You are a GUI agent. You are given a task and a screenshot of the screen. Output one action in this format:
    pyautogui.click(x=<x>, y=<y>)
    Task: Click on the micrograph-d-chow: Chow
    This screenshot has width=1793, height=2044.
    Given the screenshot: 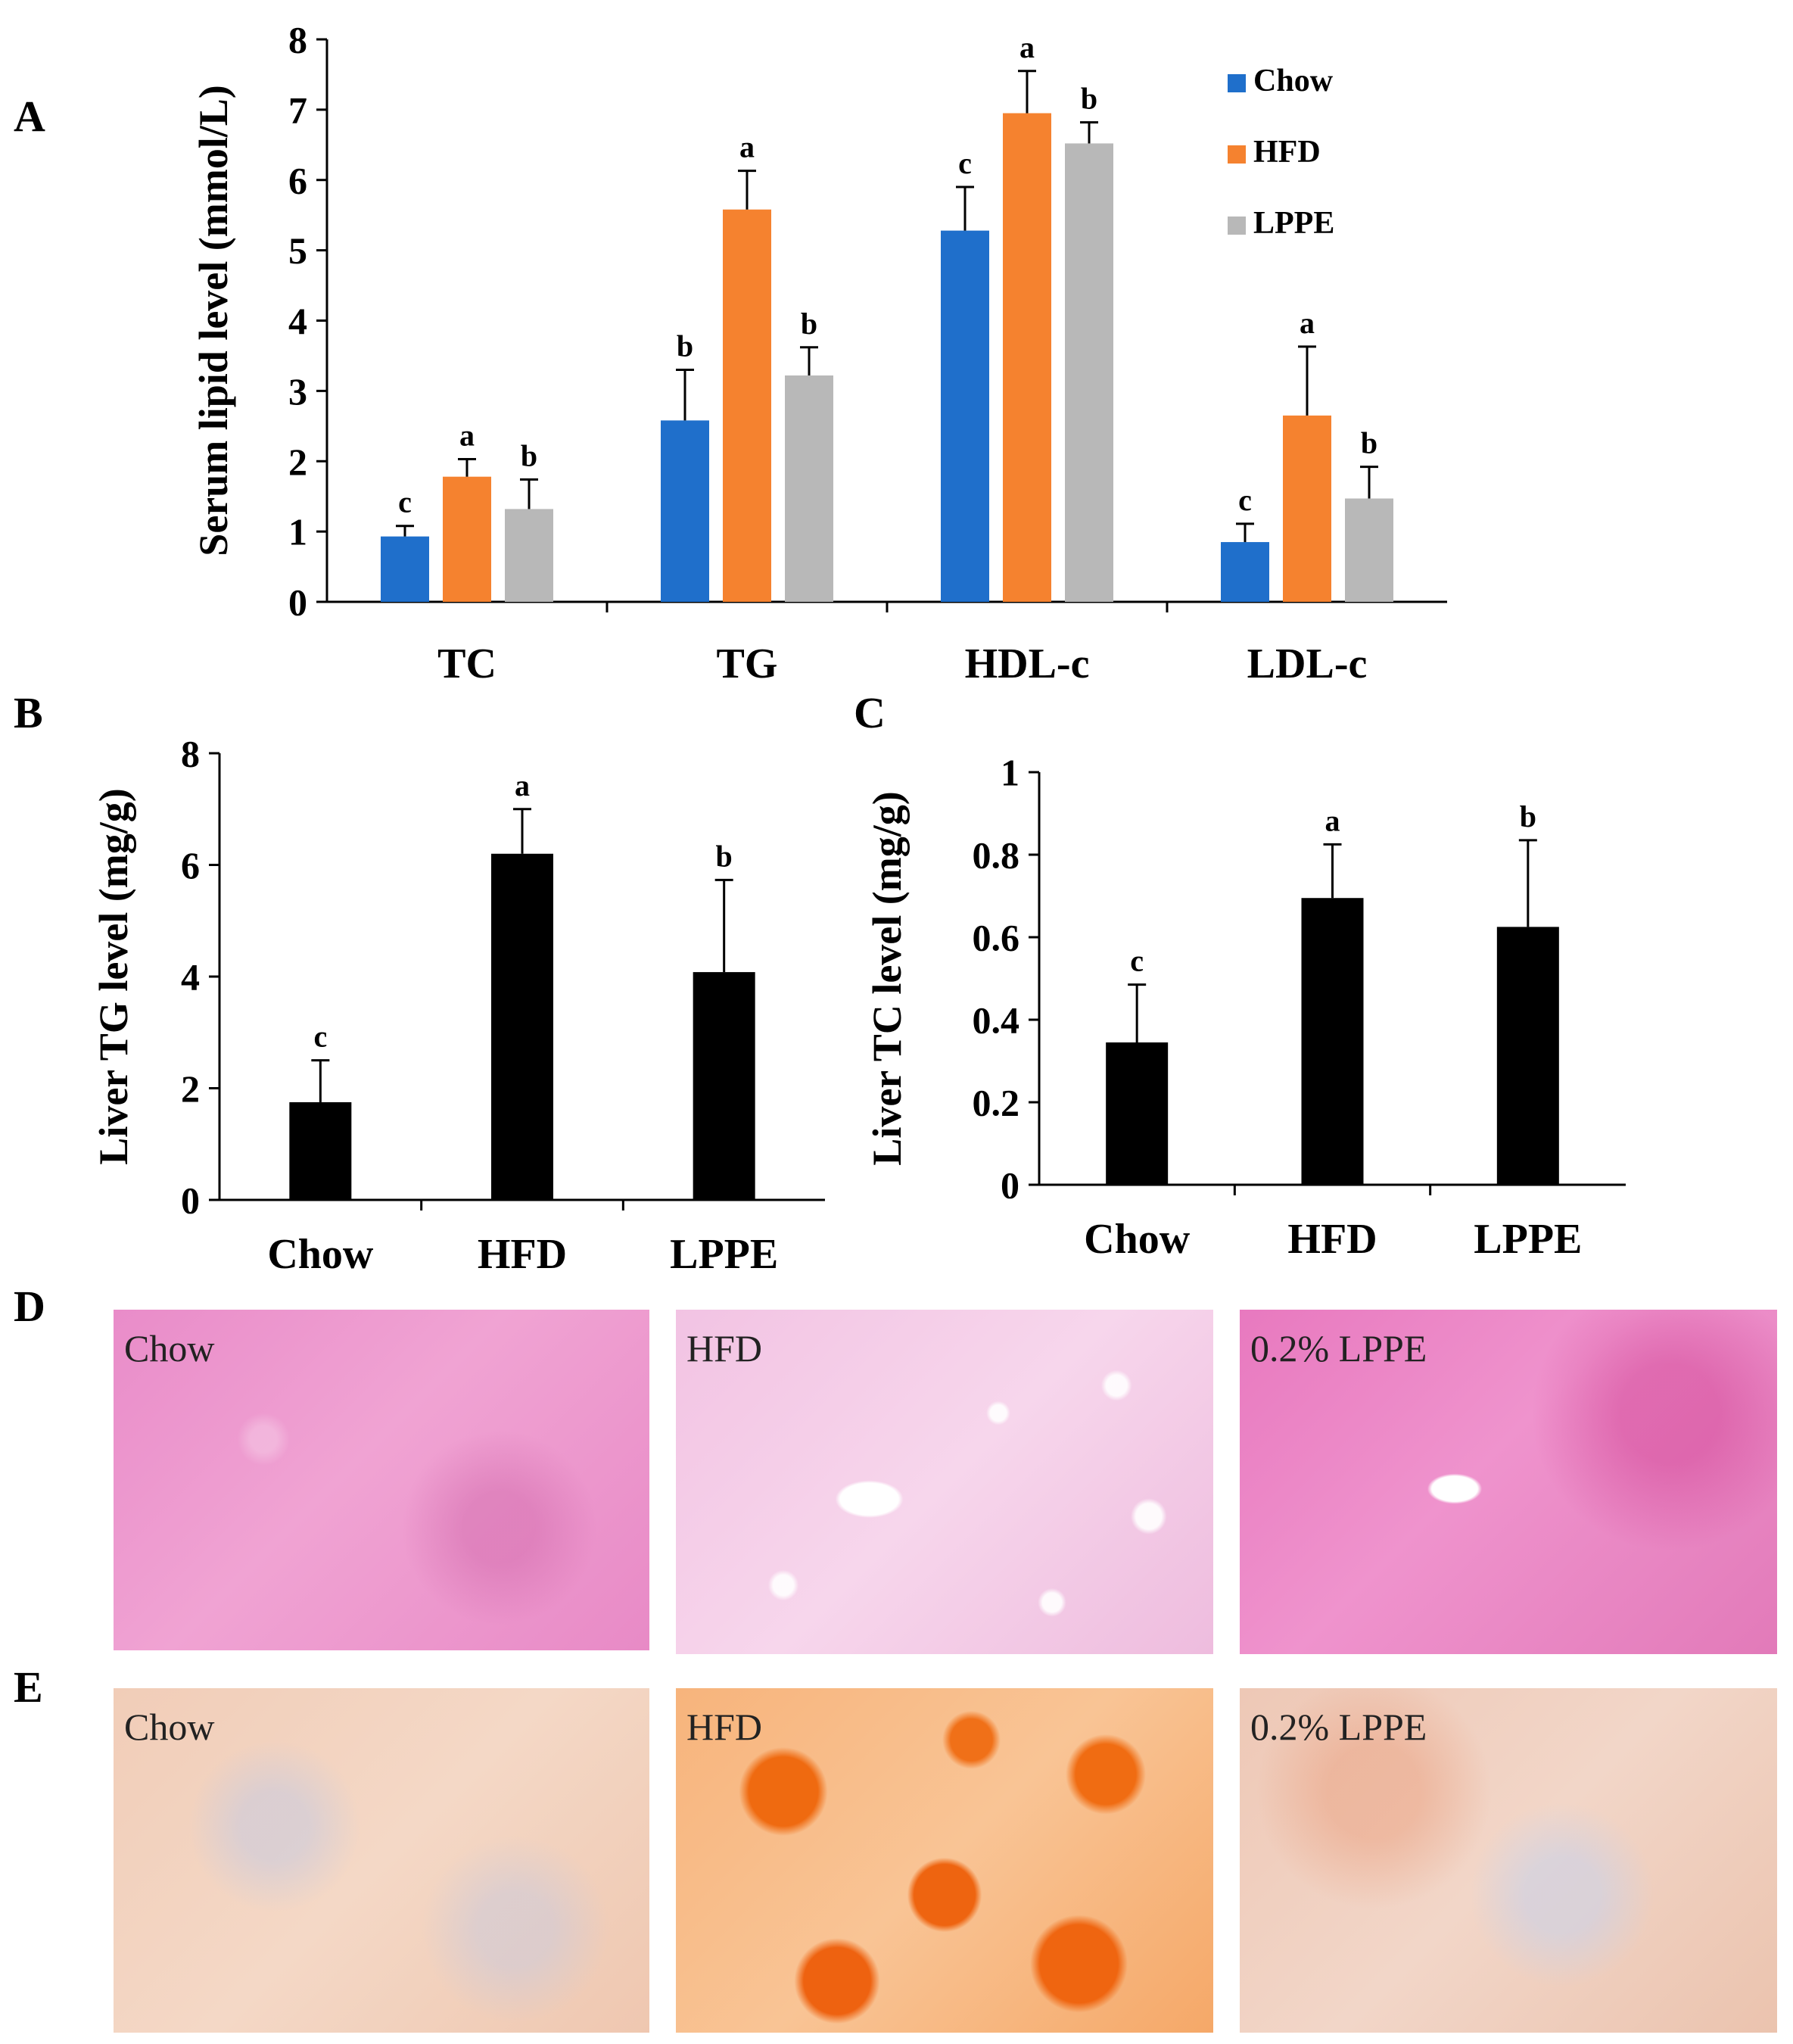 What is the action you would take?
    pyautogui.click(x=381, y=1480)
    